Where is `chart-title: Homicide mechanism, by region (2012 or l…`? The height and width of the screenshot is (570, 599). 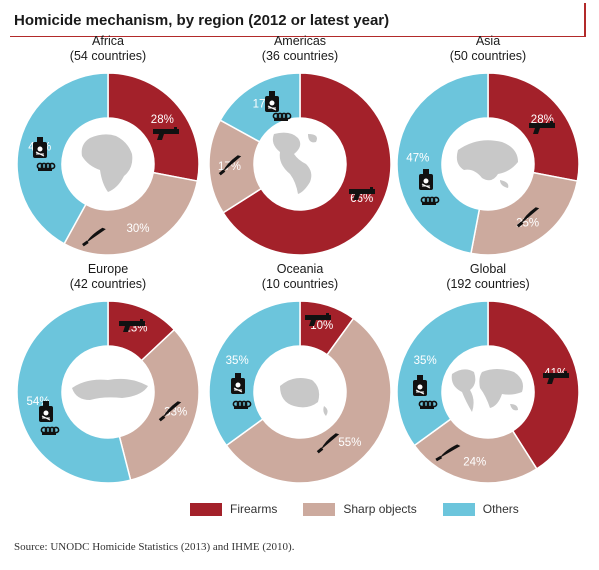 chart-title: Homicide mechanism, by region (2012 or l… is located at coordinates (202, 20).